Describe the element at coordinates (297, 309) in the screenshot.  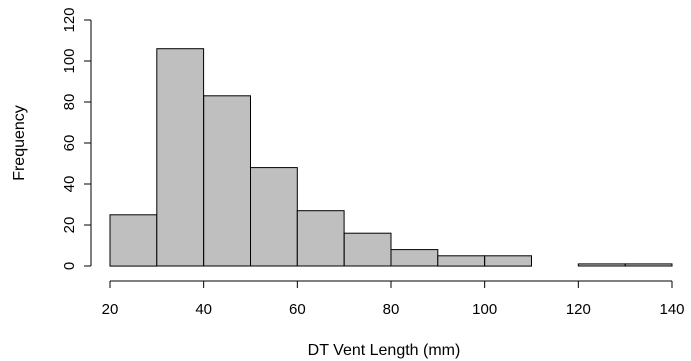
I see `x-tick-label-60: 60` at that location.